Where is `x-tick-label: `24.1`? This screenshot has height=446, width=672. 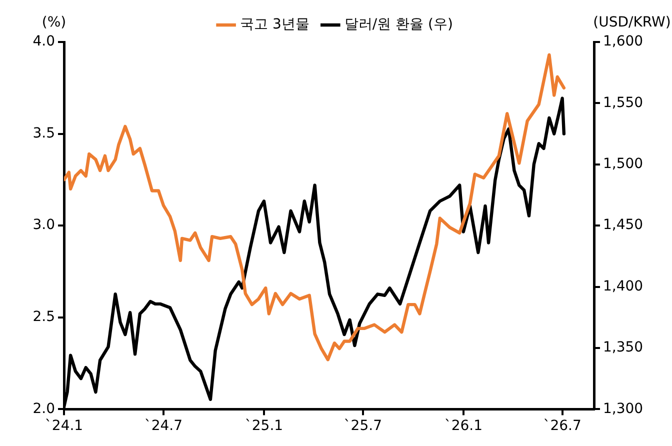 x-tick-label: `24.1 is located at coordinates (64, 426).